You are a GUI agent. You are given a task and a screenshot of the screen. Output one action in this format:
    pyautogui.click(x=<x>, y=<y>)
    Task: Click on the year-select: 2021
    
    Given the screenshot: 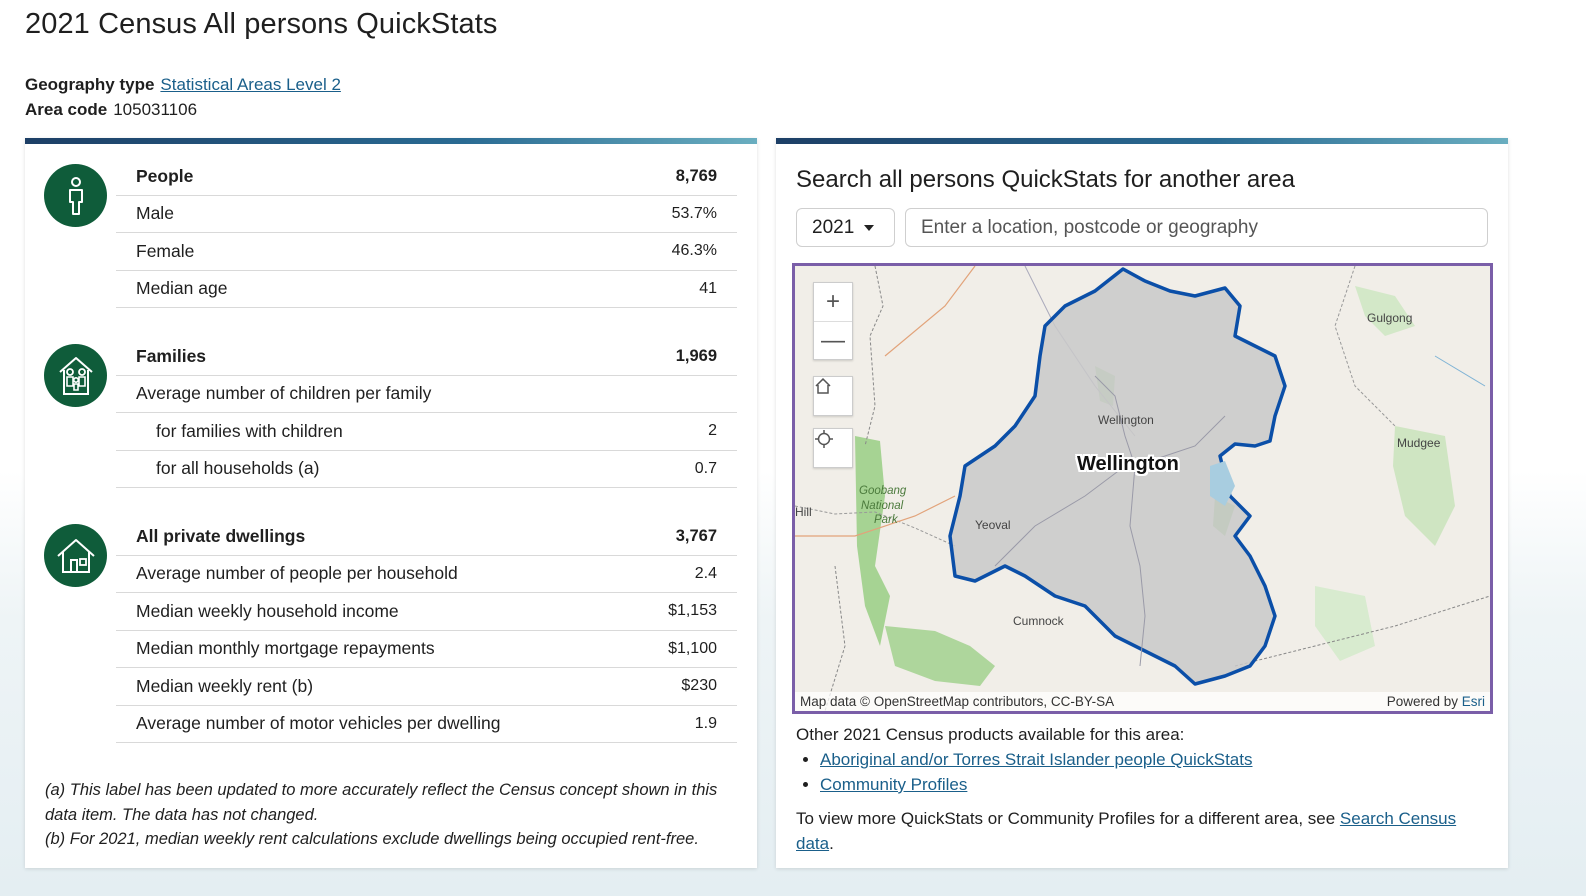 What is the action you would take?
    pyautogui.click(x=845, y=227)
    